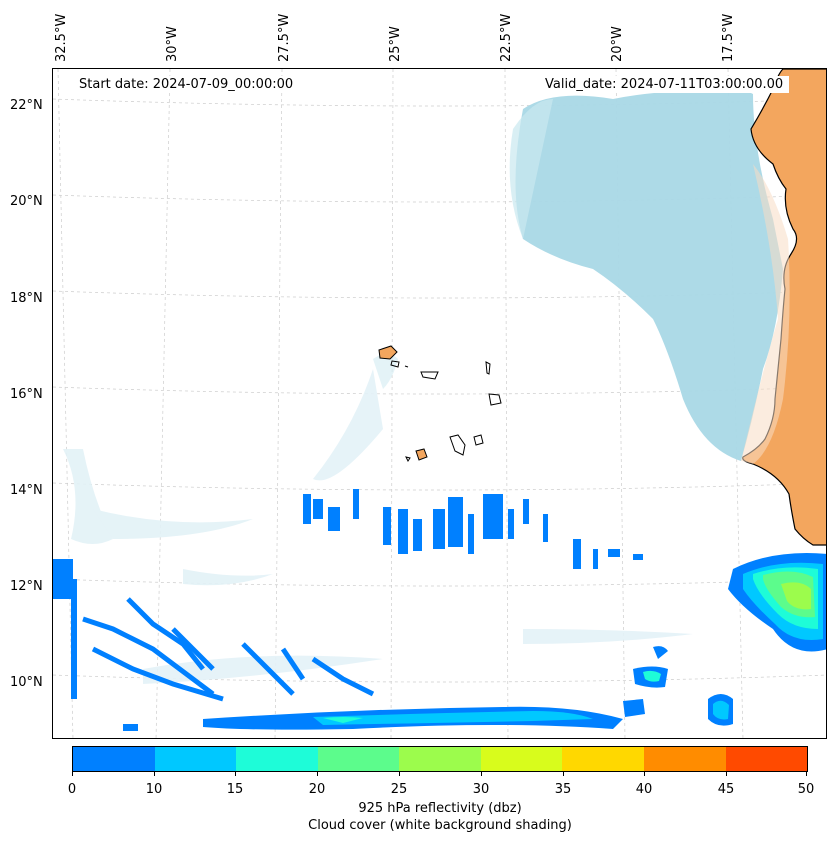 The height and width of the screenshot is (843, 837). Describe the element at coordinates (440, 825) in the screenshot. I see `colorbar-sublabel: Cloud cover (white background shading)` at that location.